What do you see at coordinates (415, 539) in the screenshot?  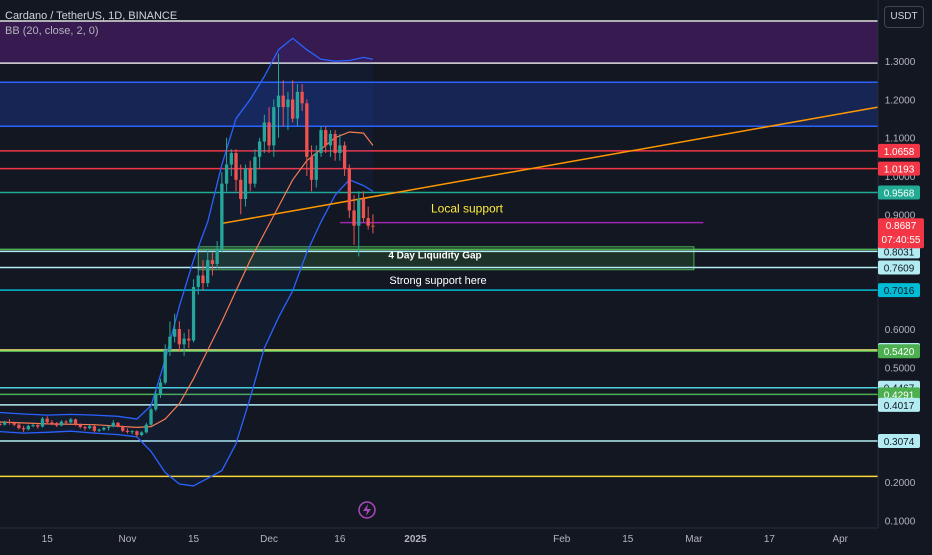 I see `x-tick-label: 2025` at bounding box center [415, 539].